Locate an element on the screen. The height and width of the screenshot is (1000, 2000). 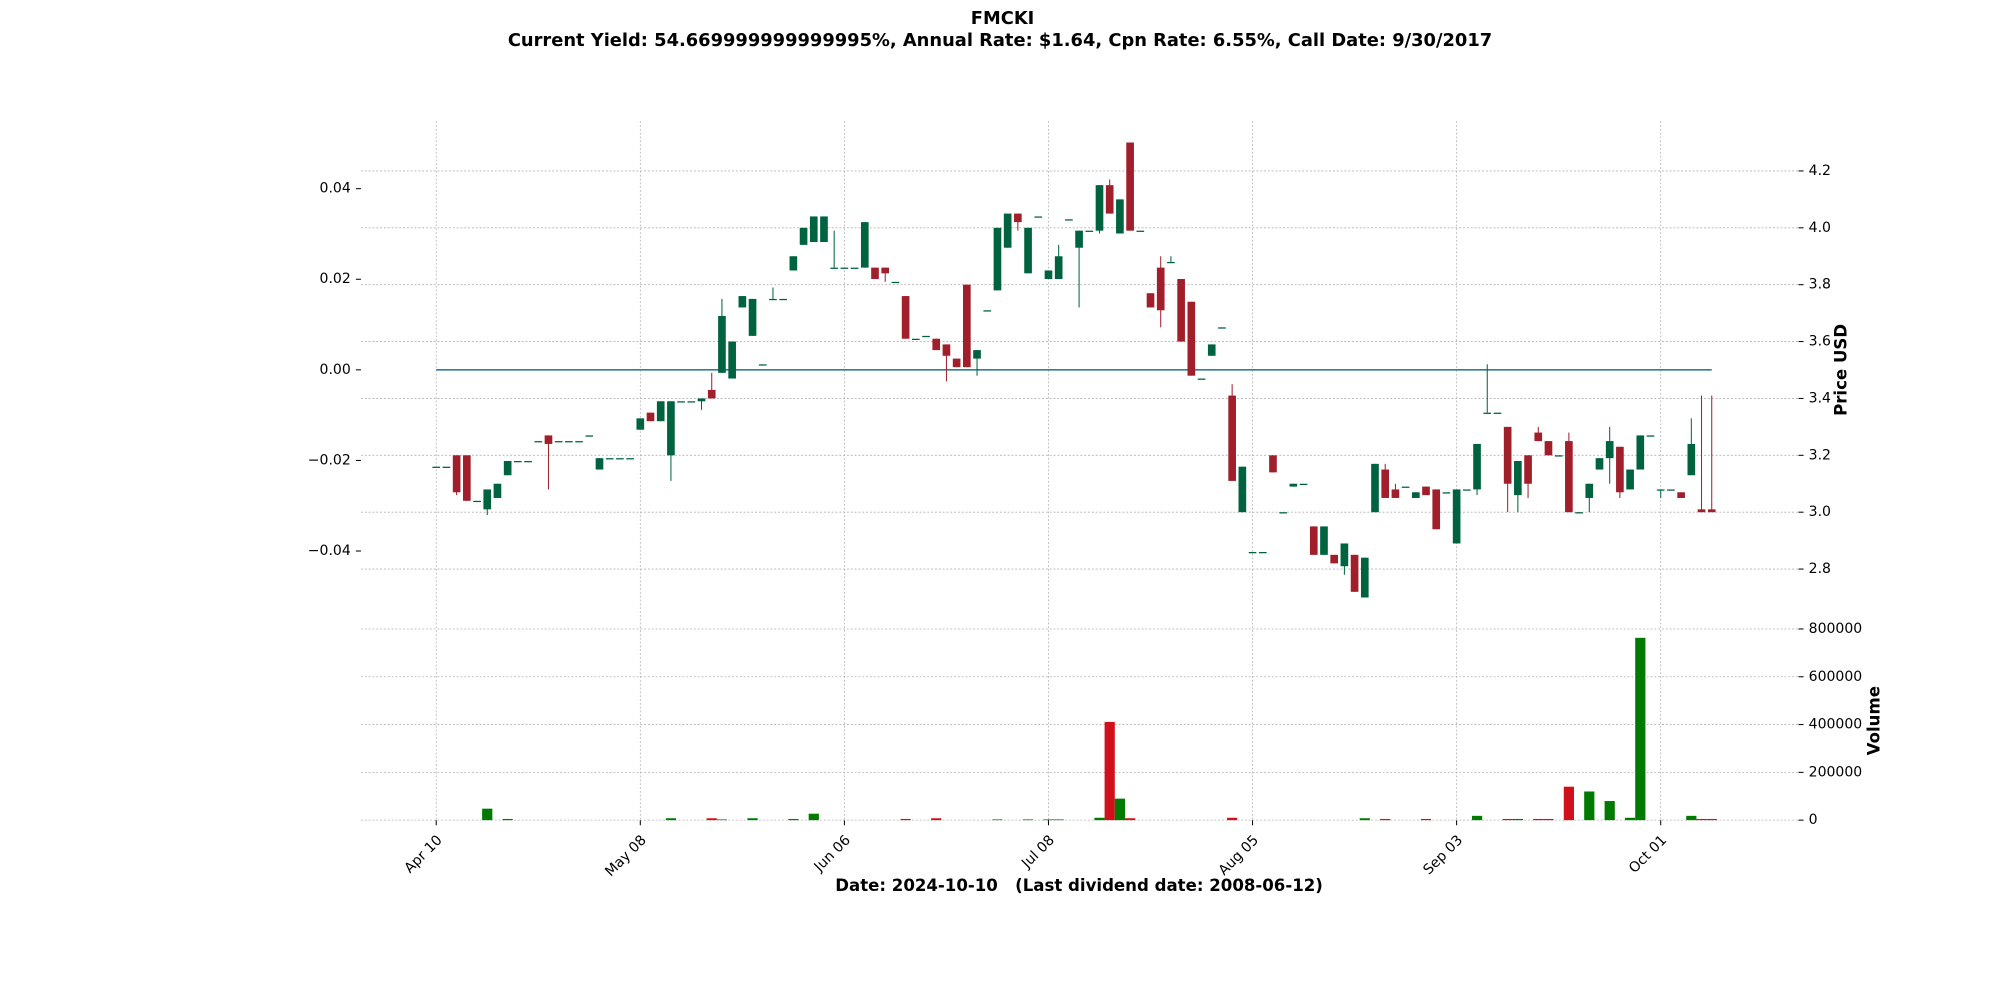
x-tick-label: Jul 08 is located at coordinates (1038, 852).